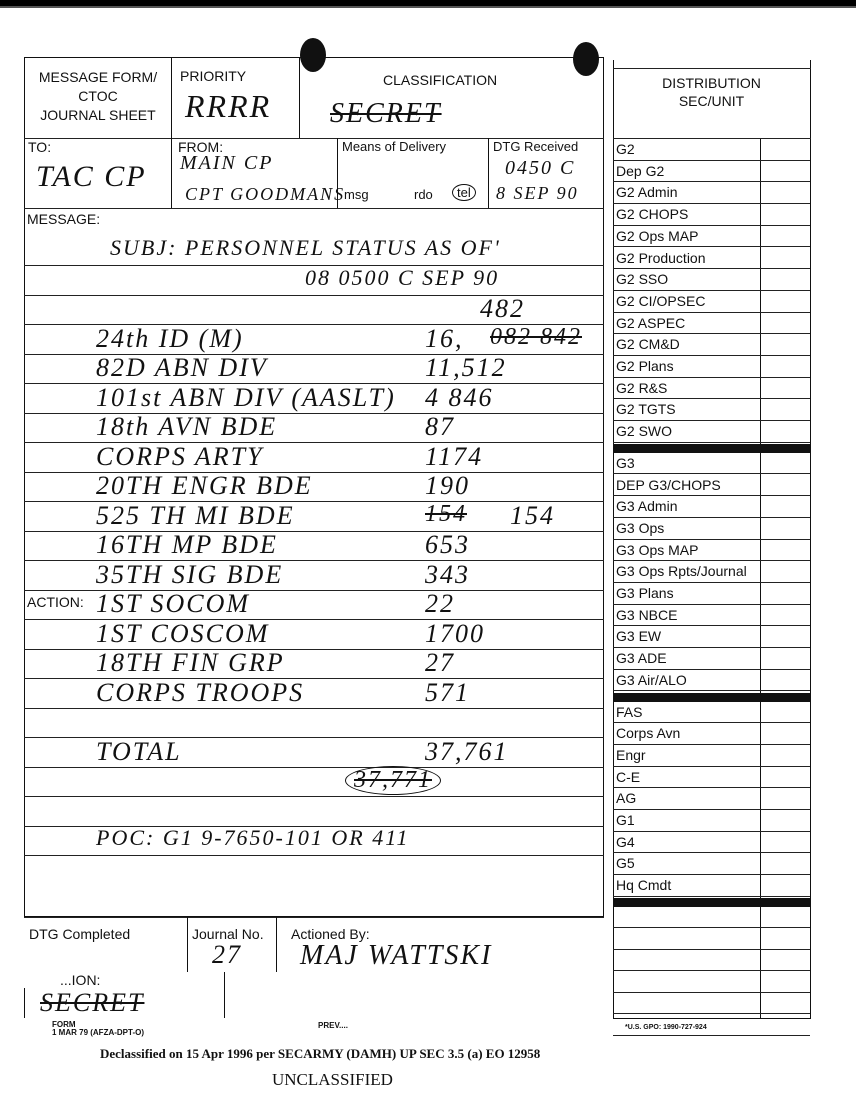 The width and height of the screenshot is (856, 1096). I want to click on dtg-received-label: DTG Received, so click(536, 146).